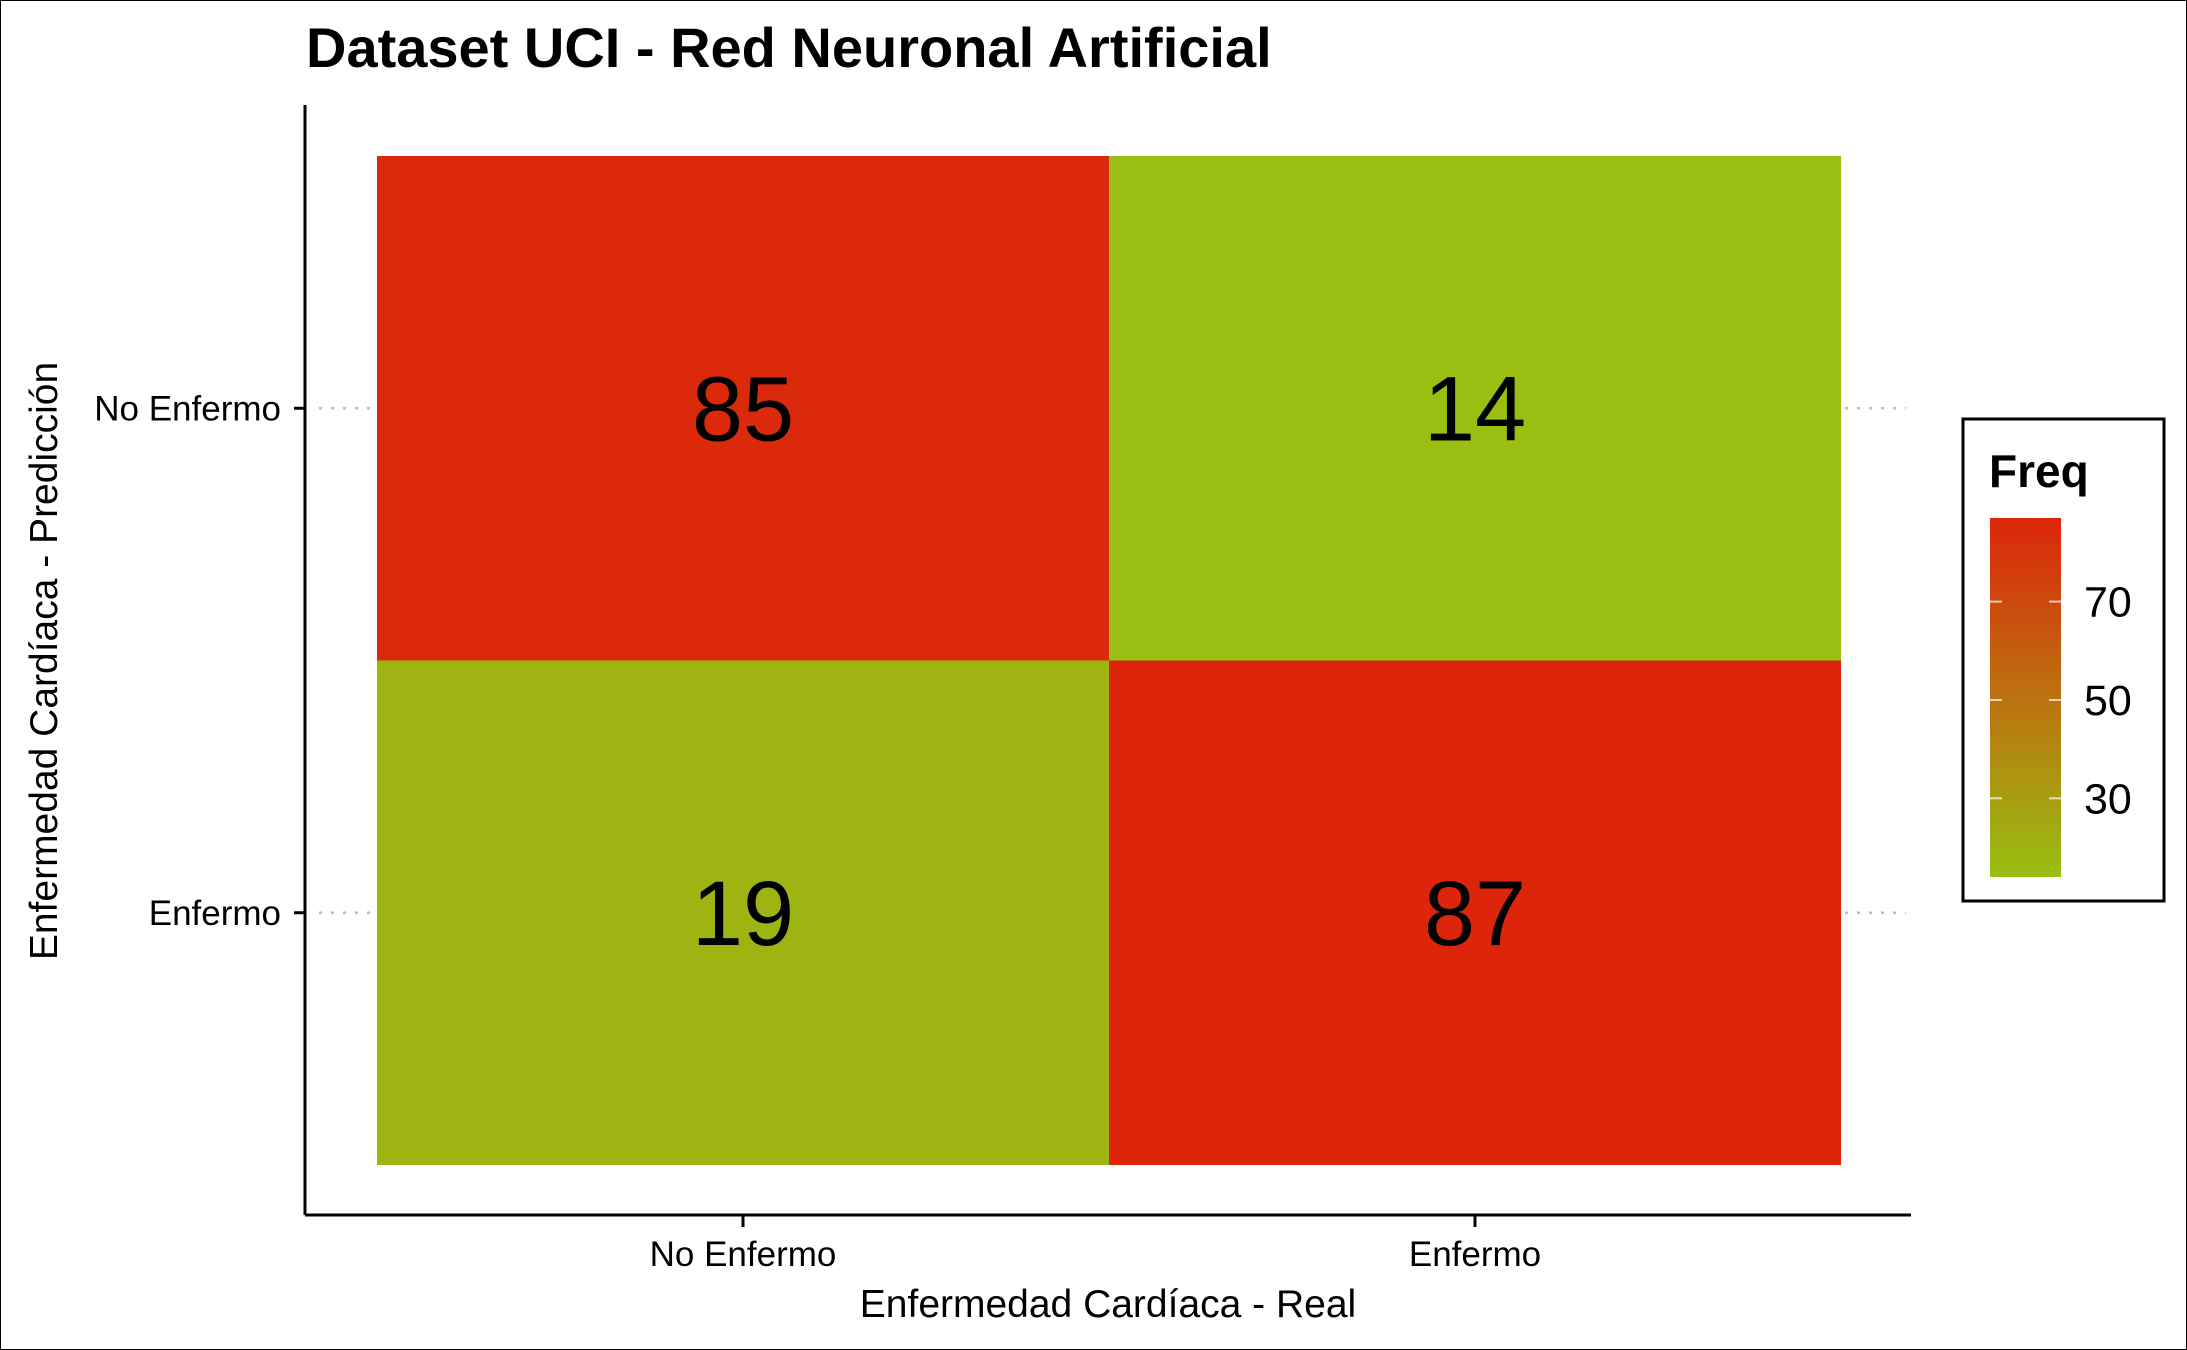 Image resolution: width=2187 pixels, height=1350 pixels. What do you see at coordinates (743, 1254) in the screenshot?
I see `x-tick-label-no-enfermo: No Enfermo` at bounding box center [743, 1254].